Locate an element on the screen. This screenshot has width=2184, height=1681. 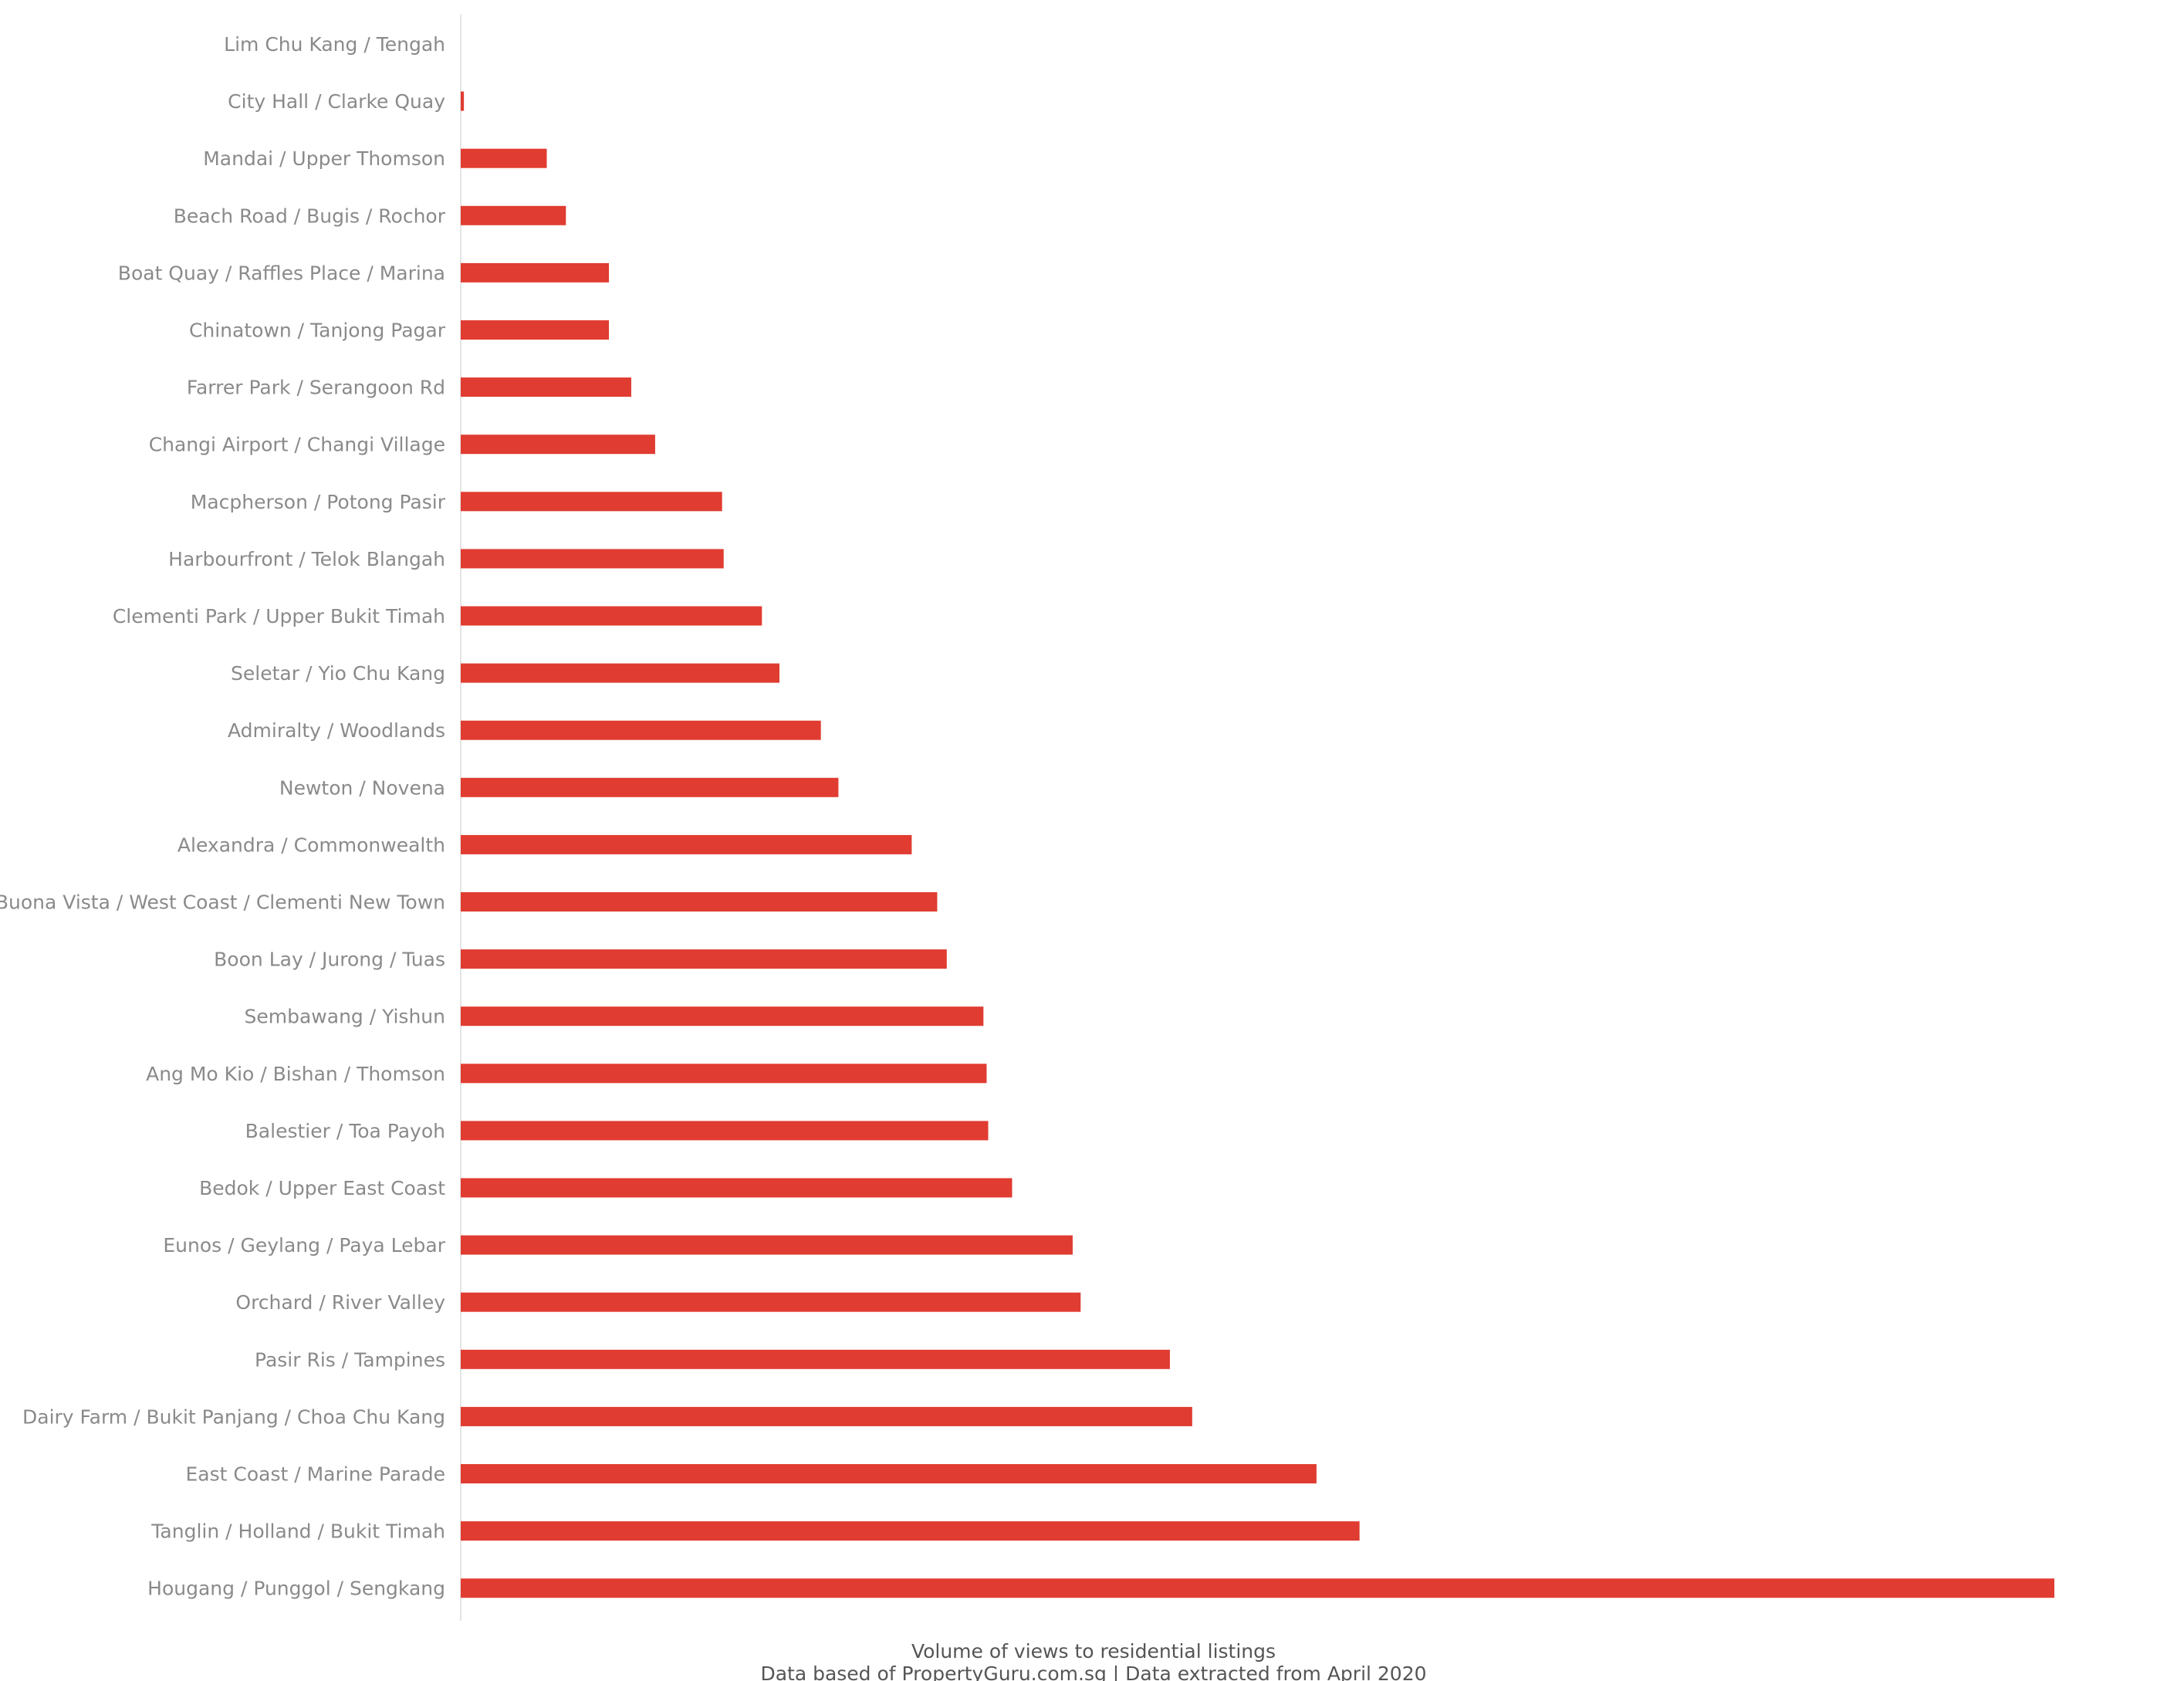
category-label: Alexandra / Commonwealth is located at coordinates (311, 845).